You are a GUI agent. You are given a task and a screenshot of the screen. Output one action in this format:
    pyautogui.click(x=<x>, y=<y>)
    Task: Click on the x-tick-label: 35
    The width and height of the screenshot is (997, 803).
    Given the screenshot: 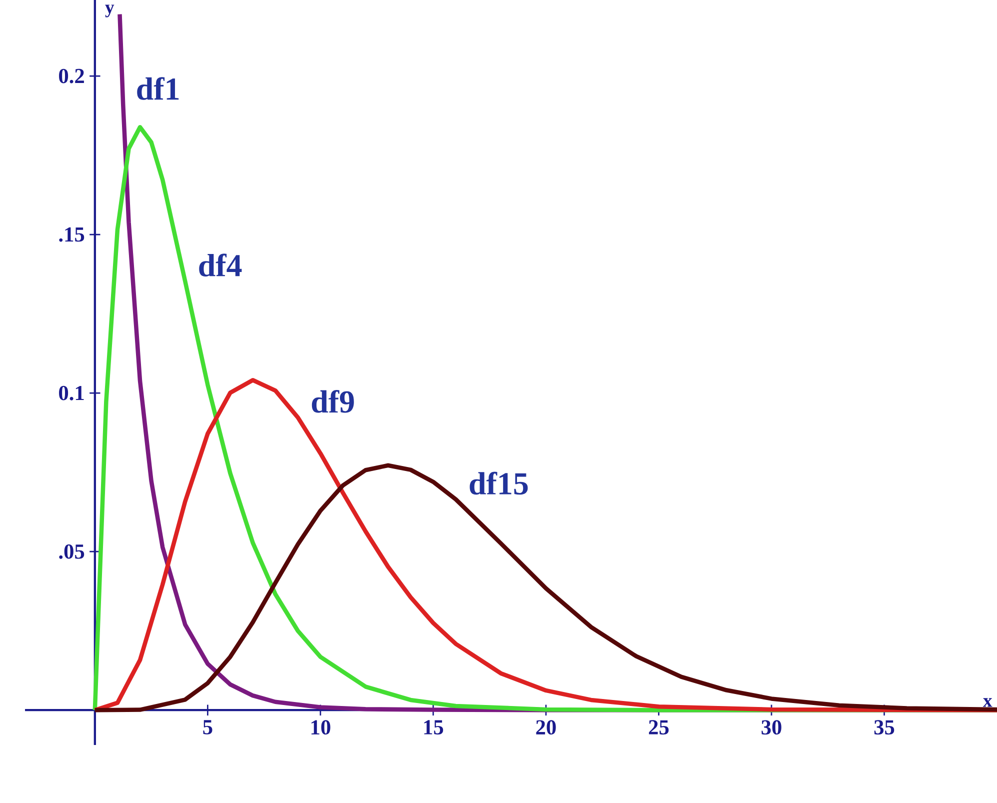 What is the action you would take?
    pyautogui.click(x=884, y=727)
    